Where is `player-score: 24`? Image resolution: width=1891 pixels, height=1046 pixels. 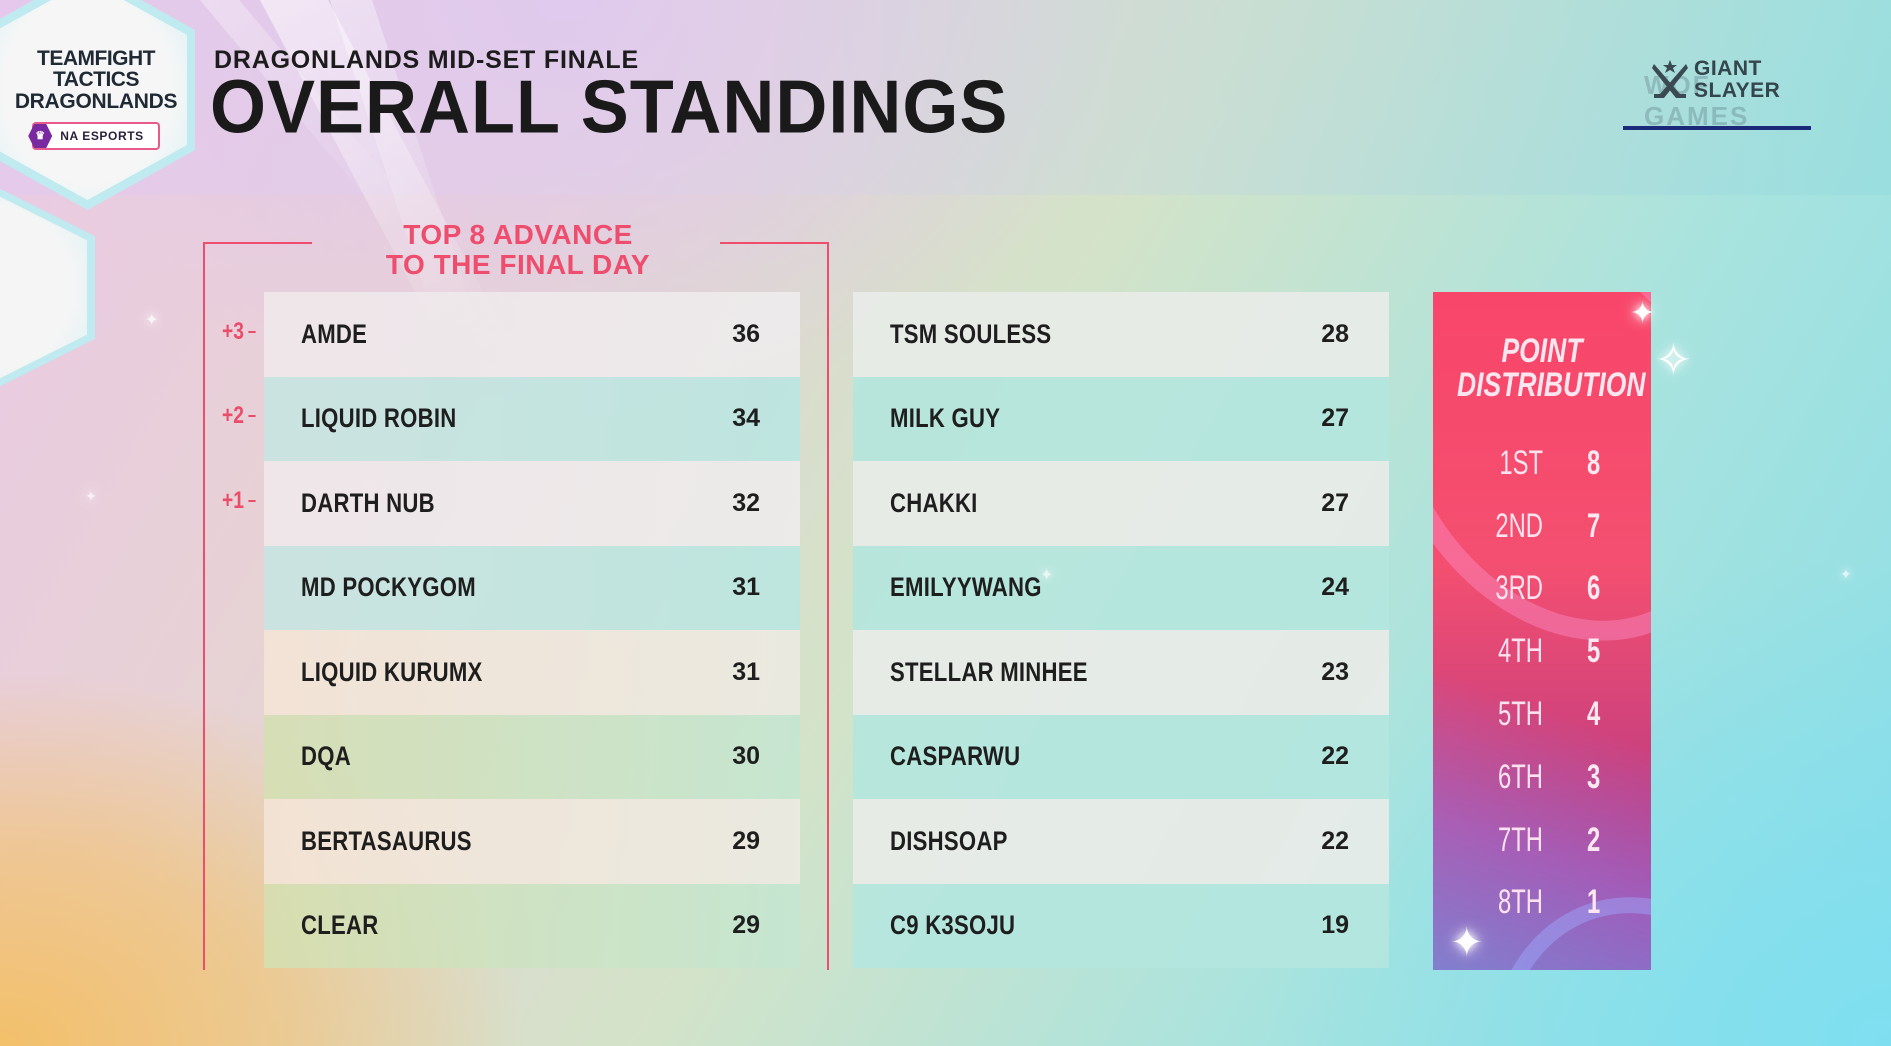 player-score: 24 is located at coordinates (1335, 587).